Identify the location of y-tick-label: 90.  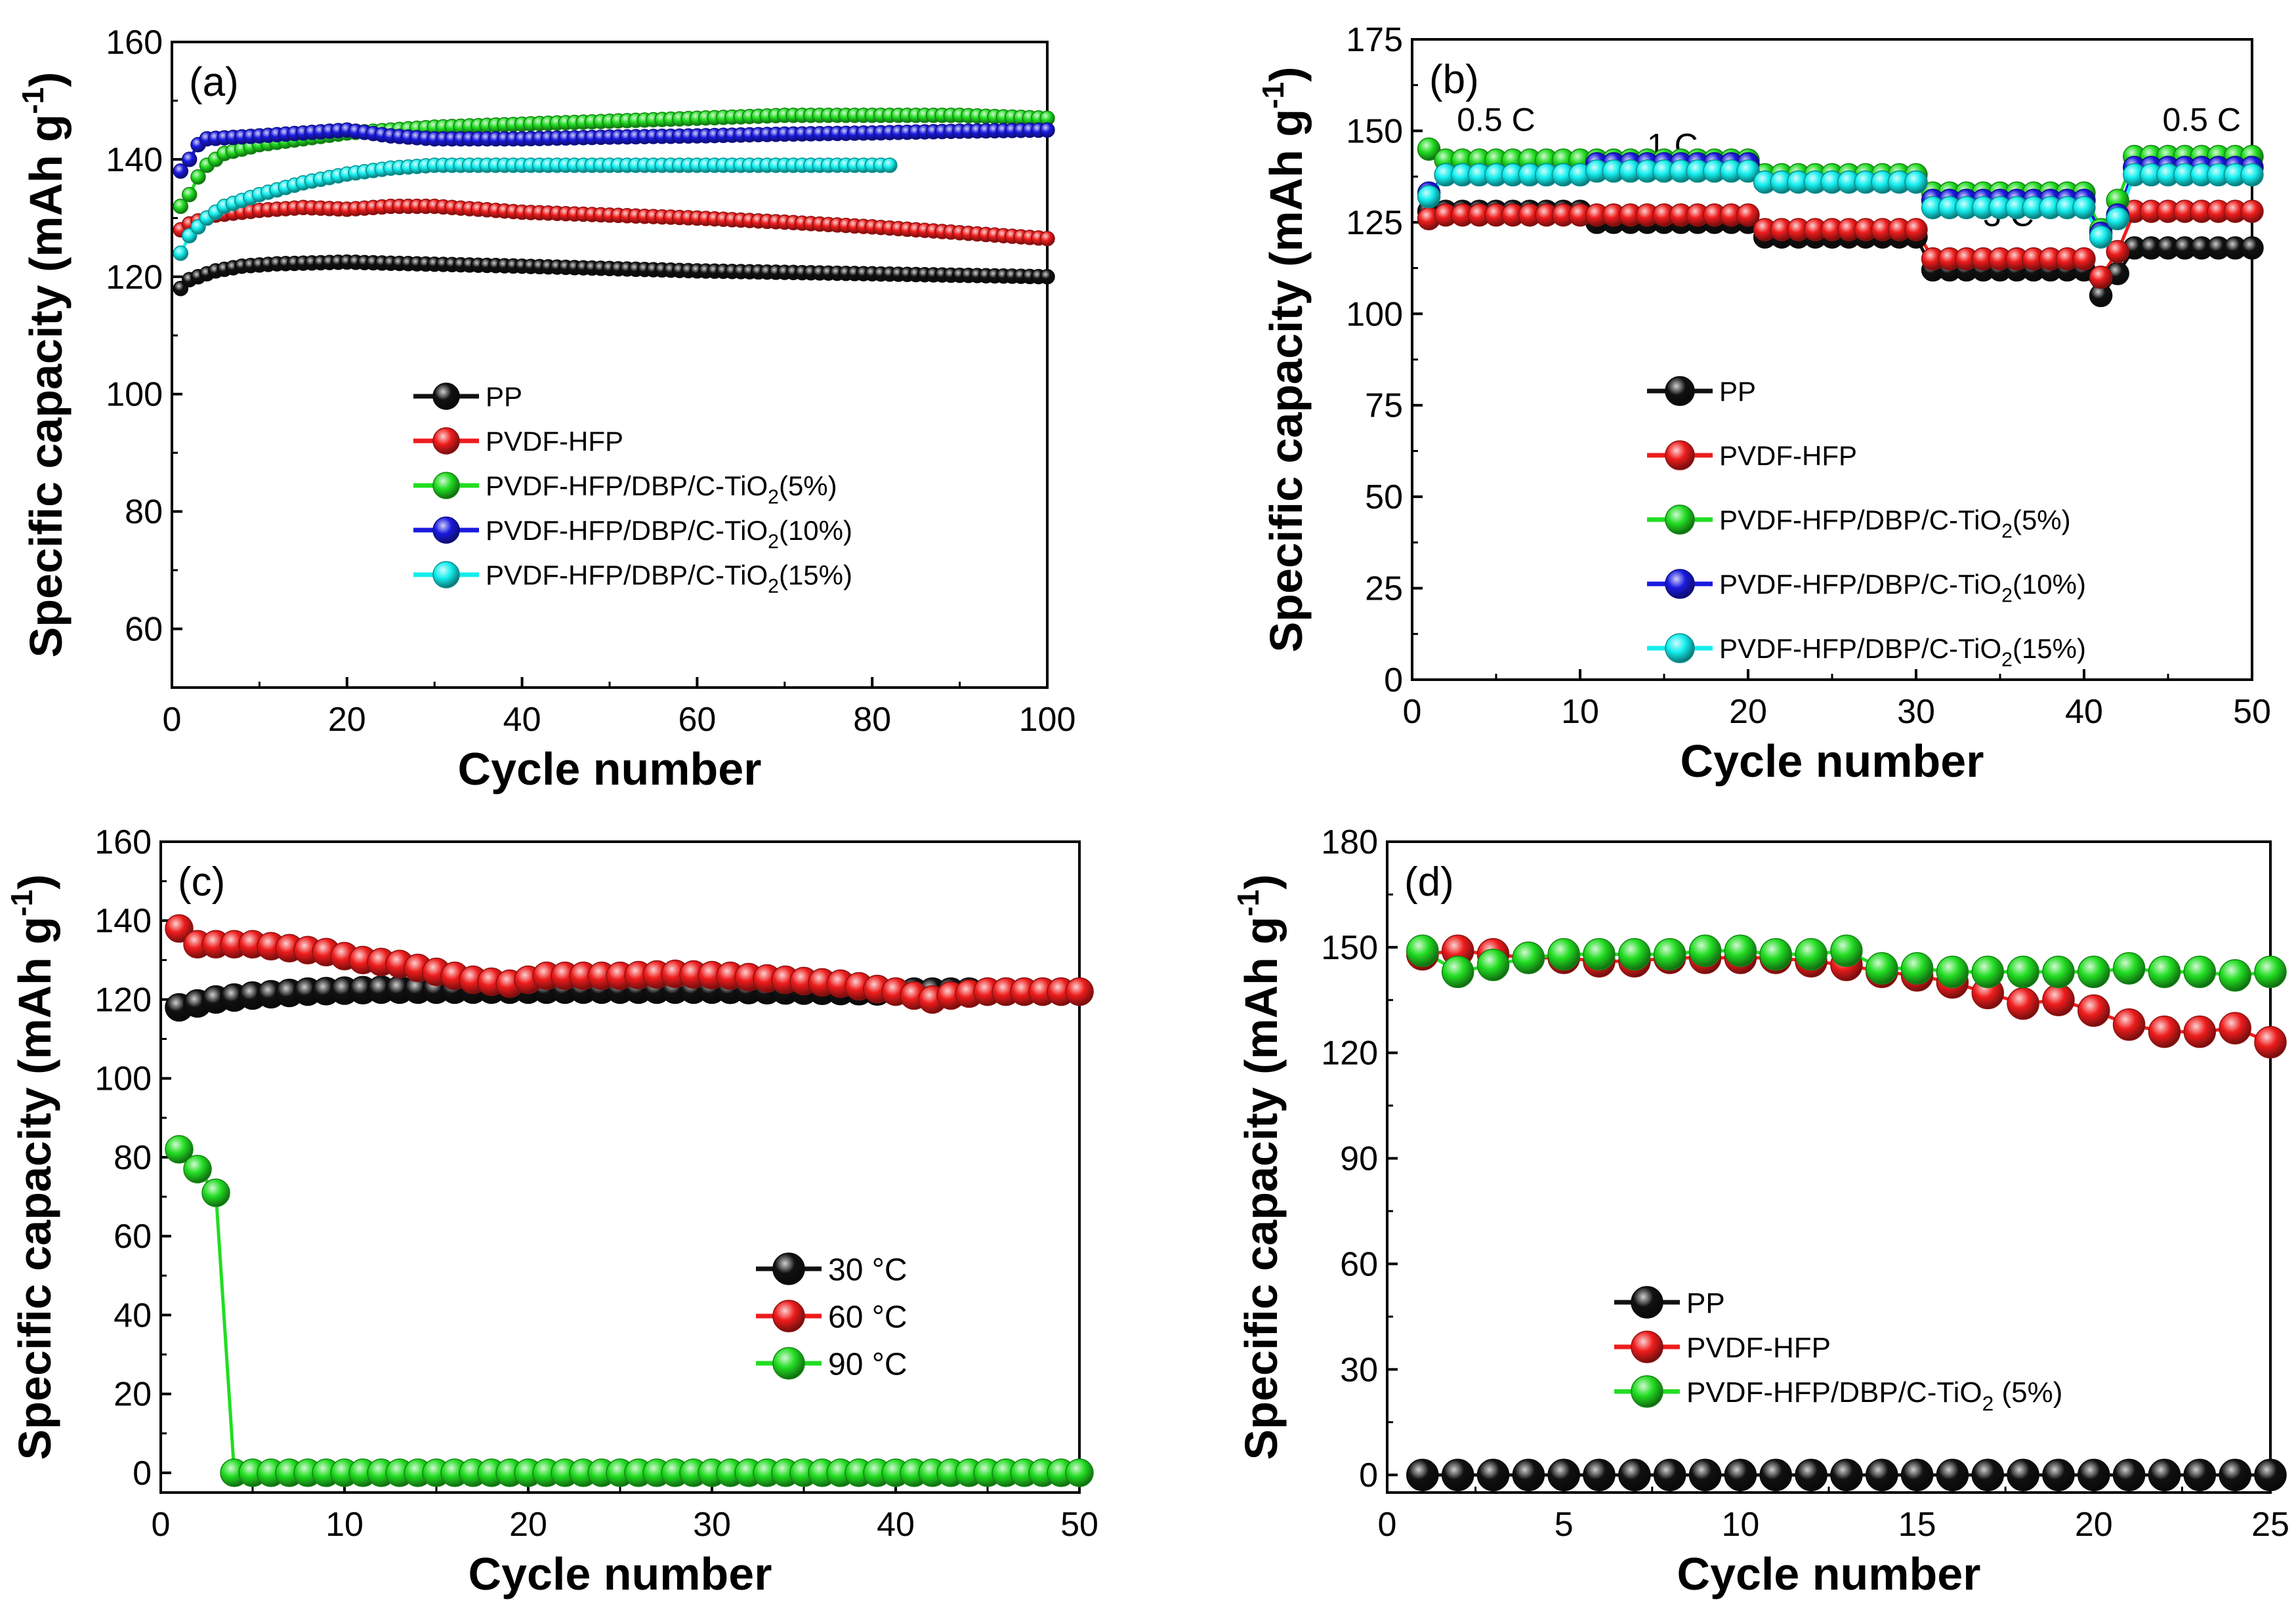
(1359, 1159).